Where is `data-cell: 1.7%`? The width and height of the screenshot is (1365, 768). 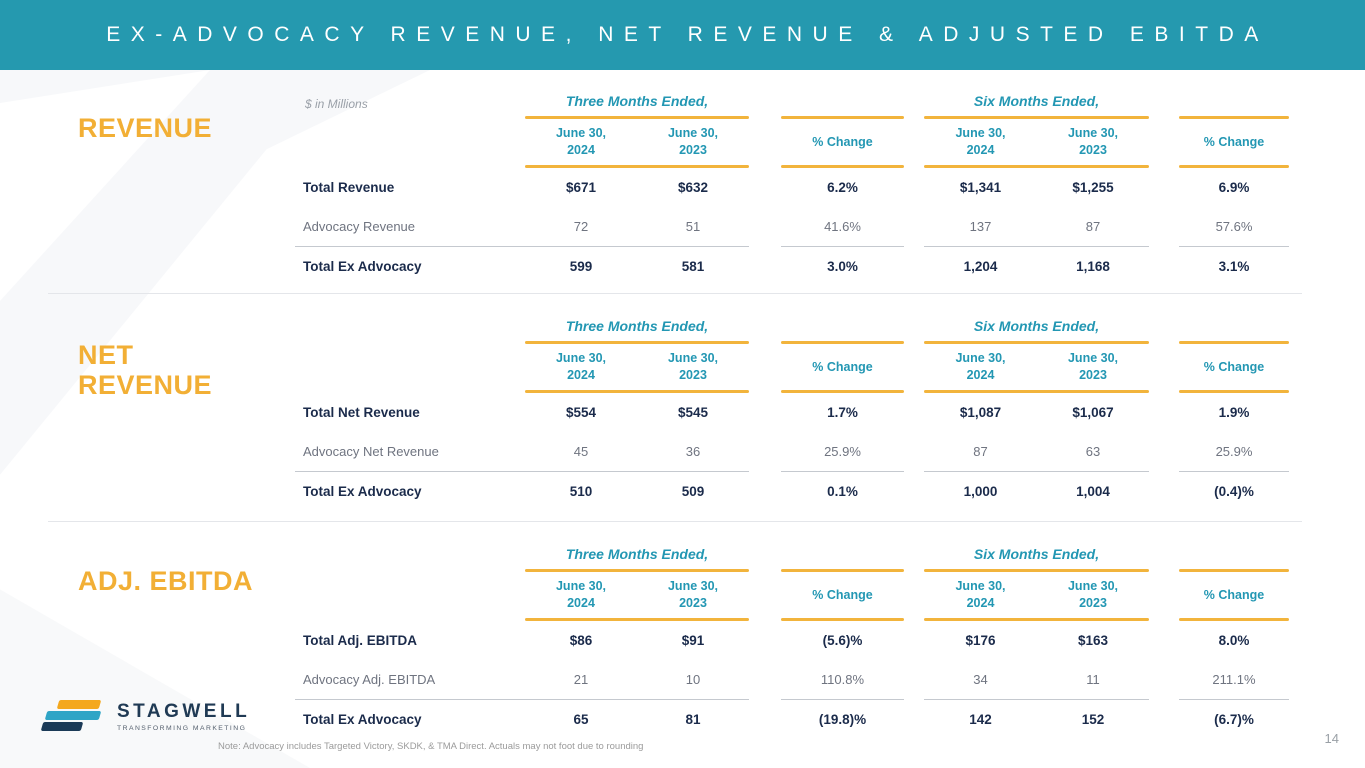
data-cell: 1.7% is located at coordinates (842, 412).